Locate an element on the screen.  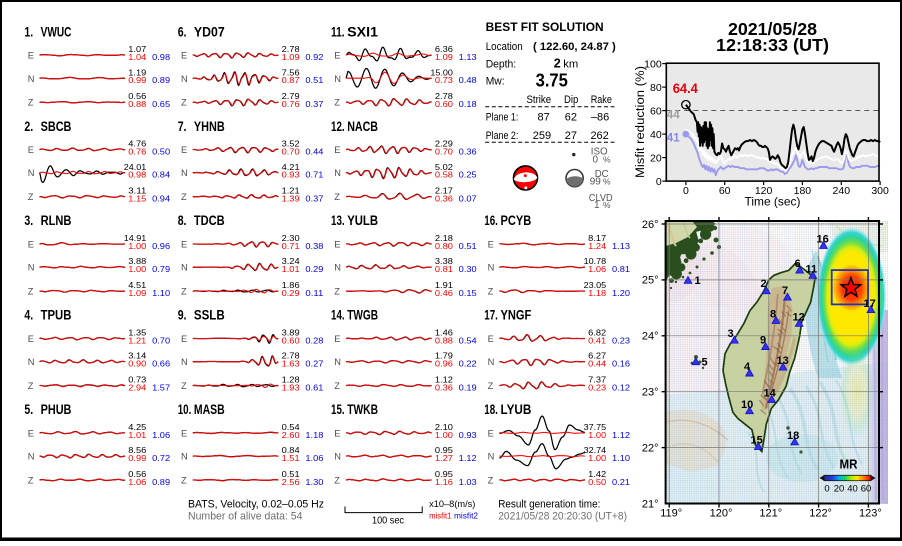
svg-text: 1.27 is located at coordinates (444, 458).